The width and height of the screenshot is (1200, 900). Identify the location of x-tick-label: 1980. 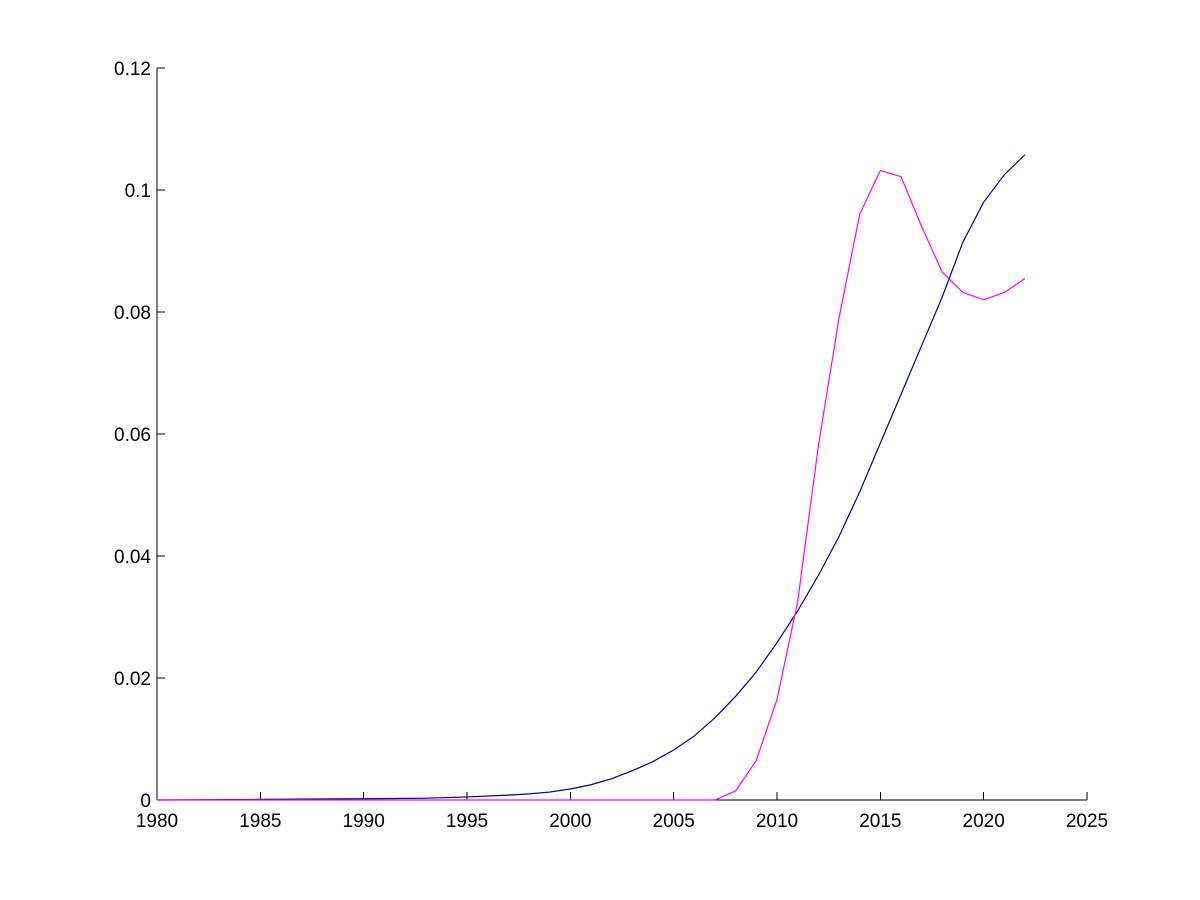
(157, 821).